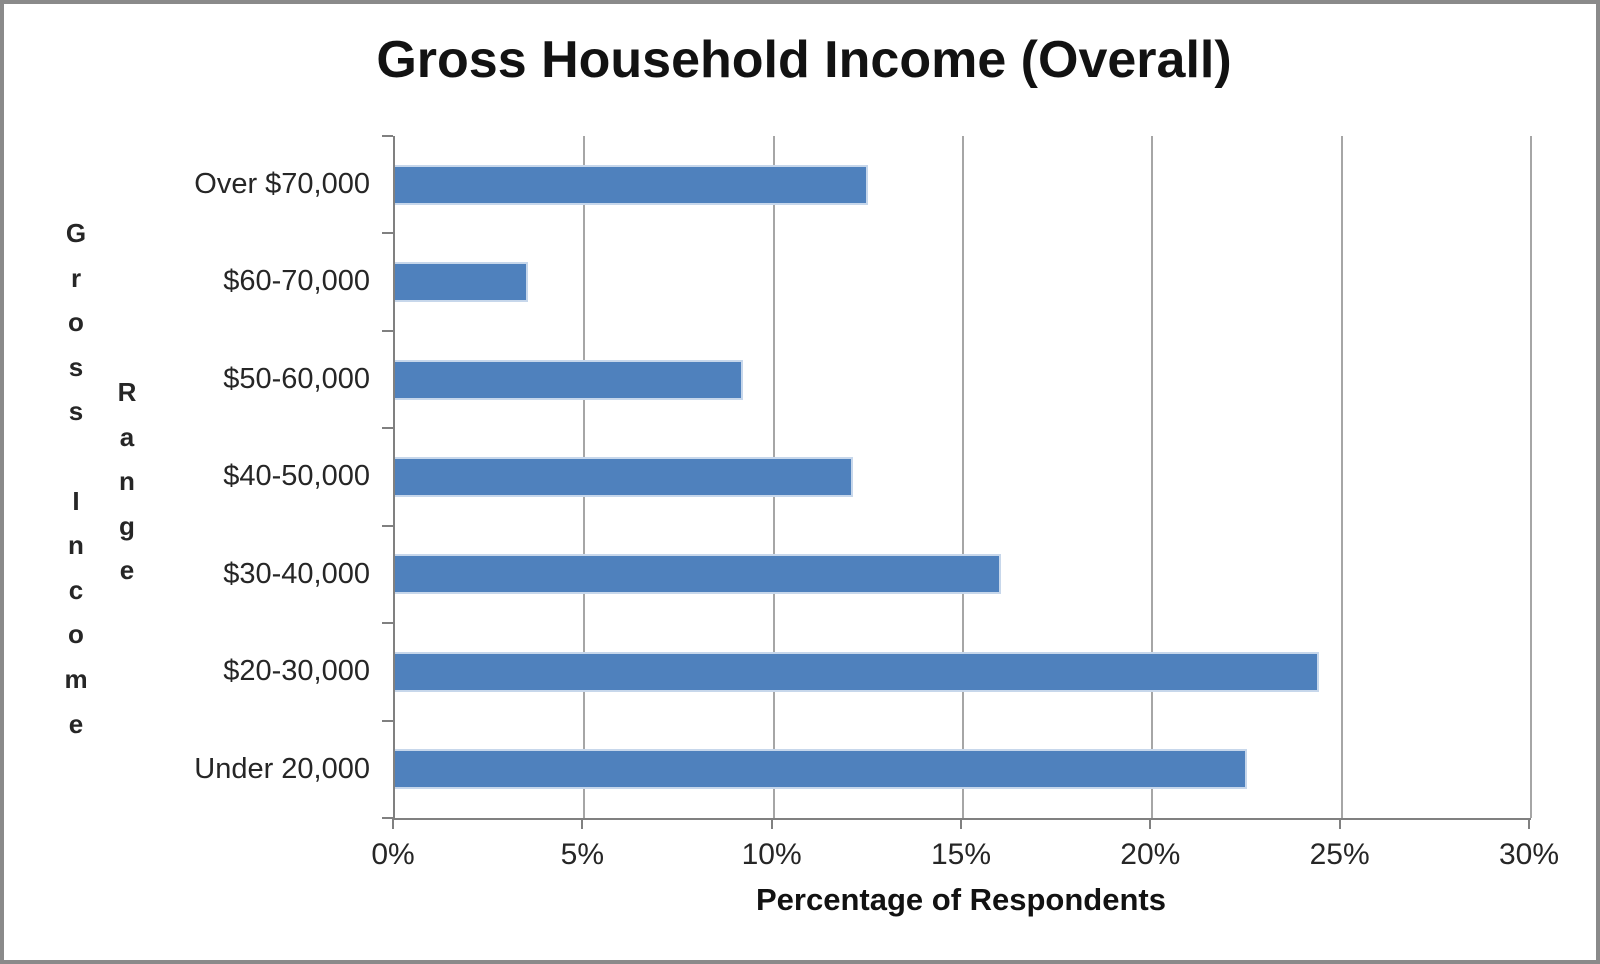 The width and height of the screenshot is (1600, 964). I want to click on y-axis-title-letter: G, so click(76, 233).